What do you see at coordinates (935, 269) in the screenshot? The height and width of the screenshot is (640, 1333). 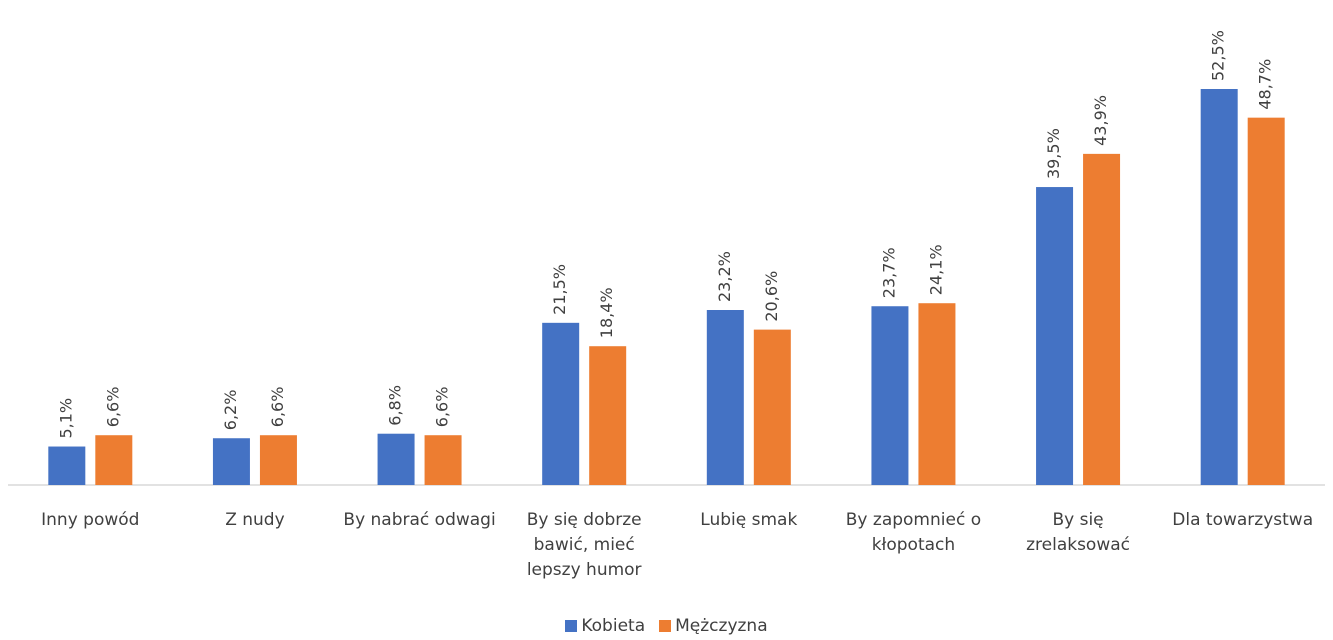 I see `data-label: 24,1%` at bounding box center [935, 269].